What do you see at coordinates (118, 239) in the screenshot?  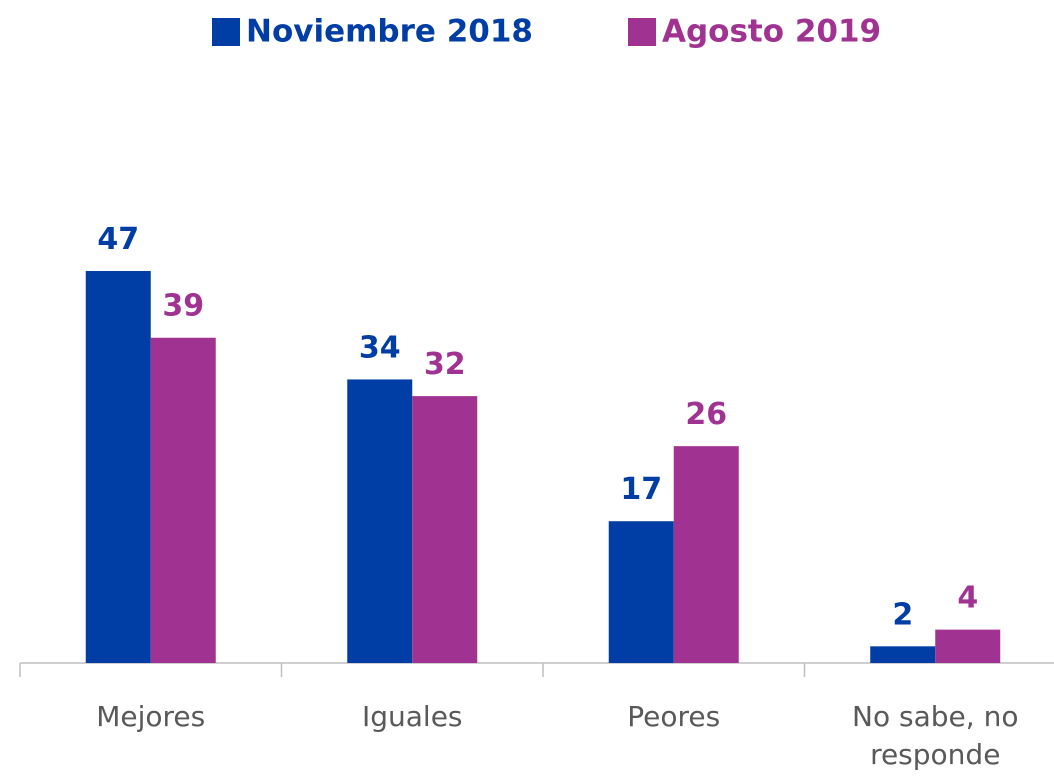 I see `data-label: 47` at bounding box center [118, 239].